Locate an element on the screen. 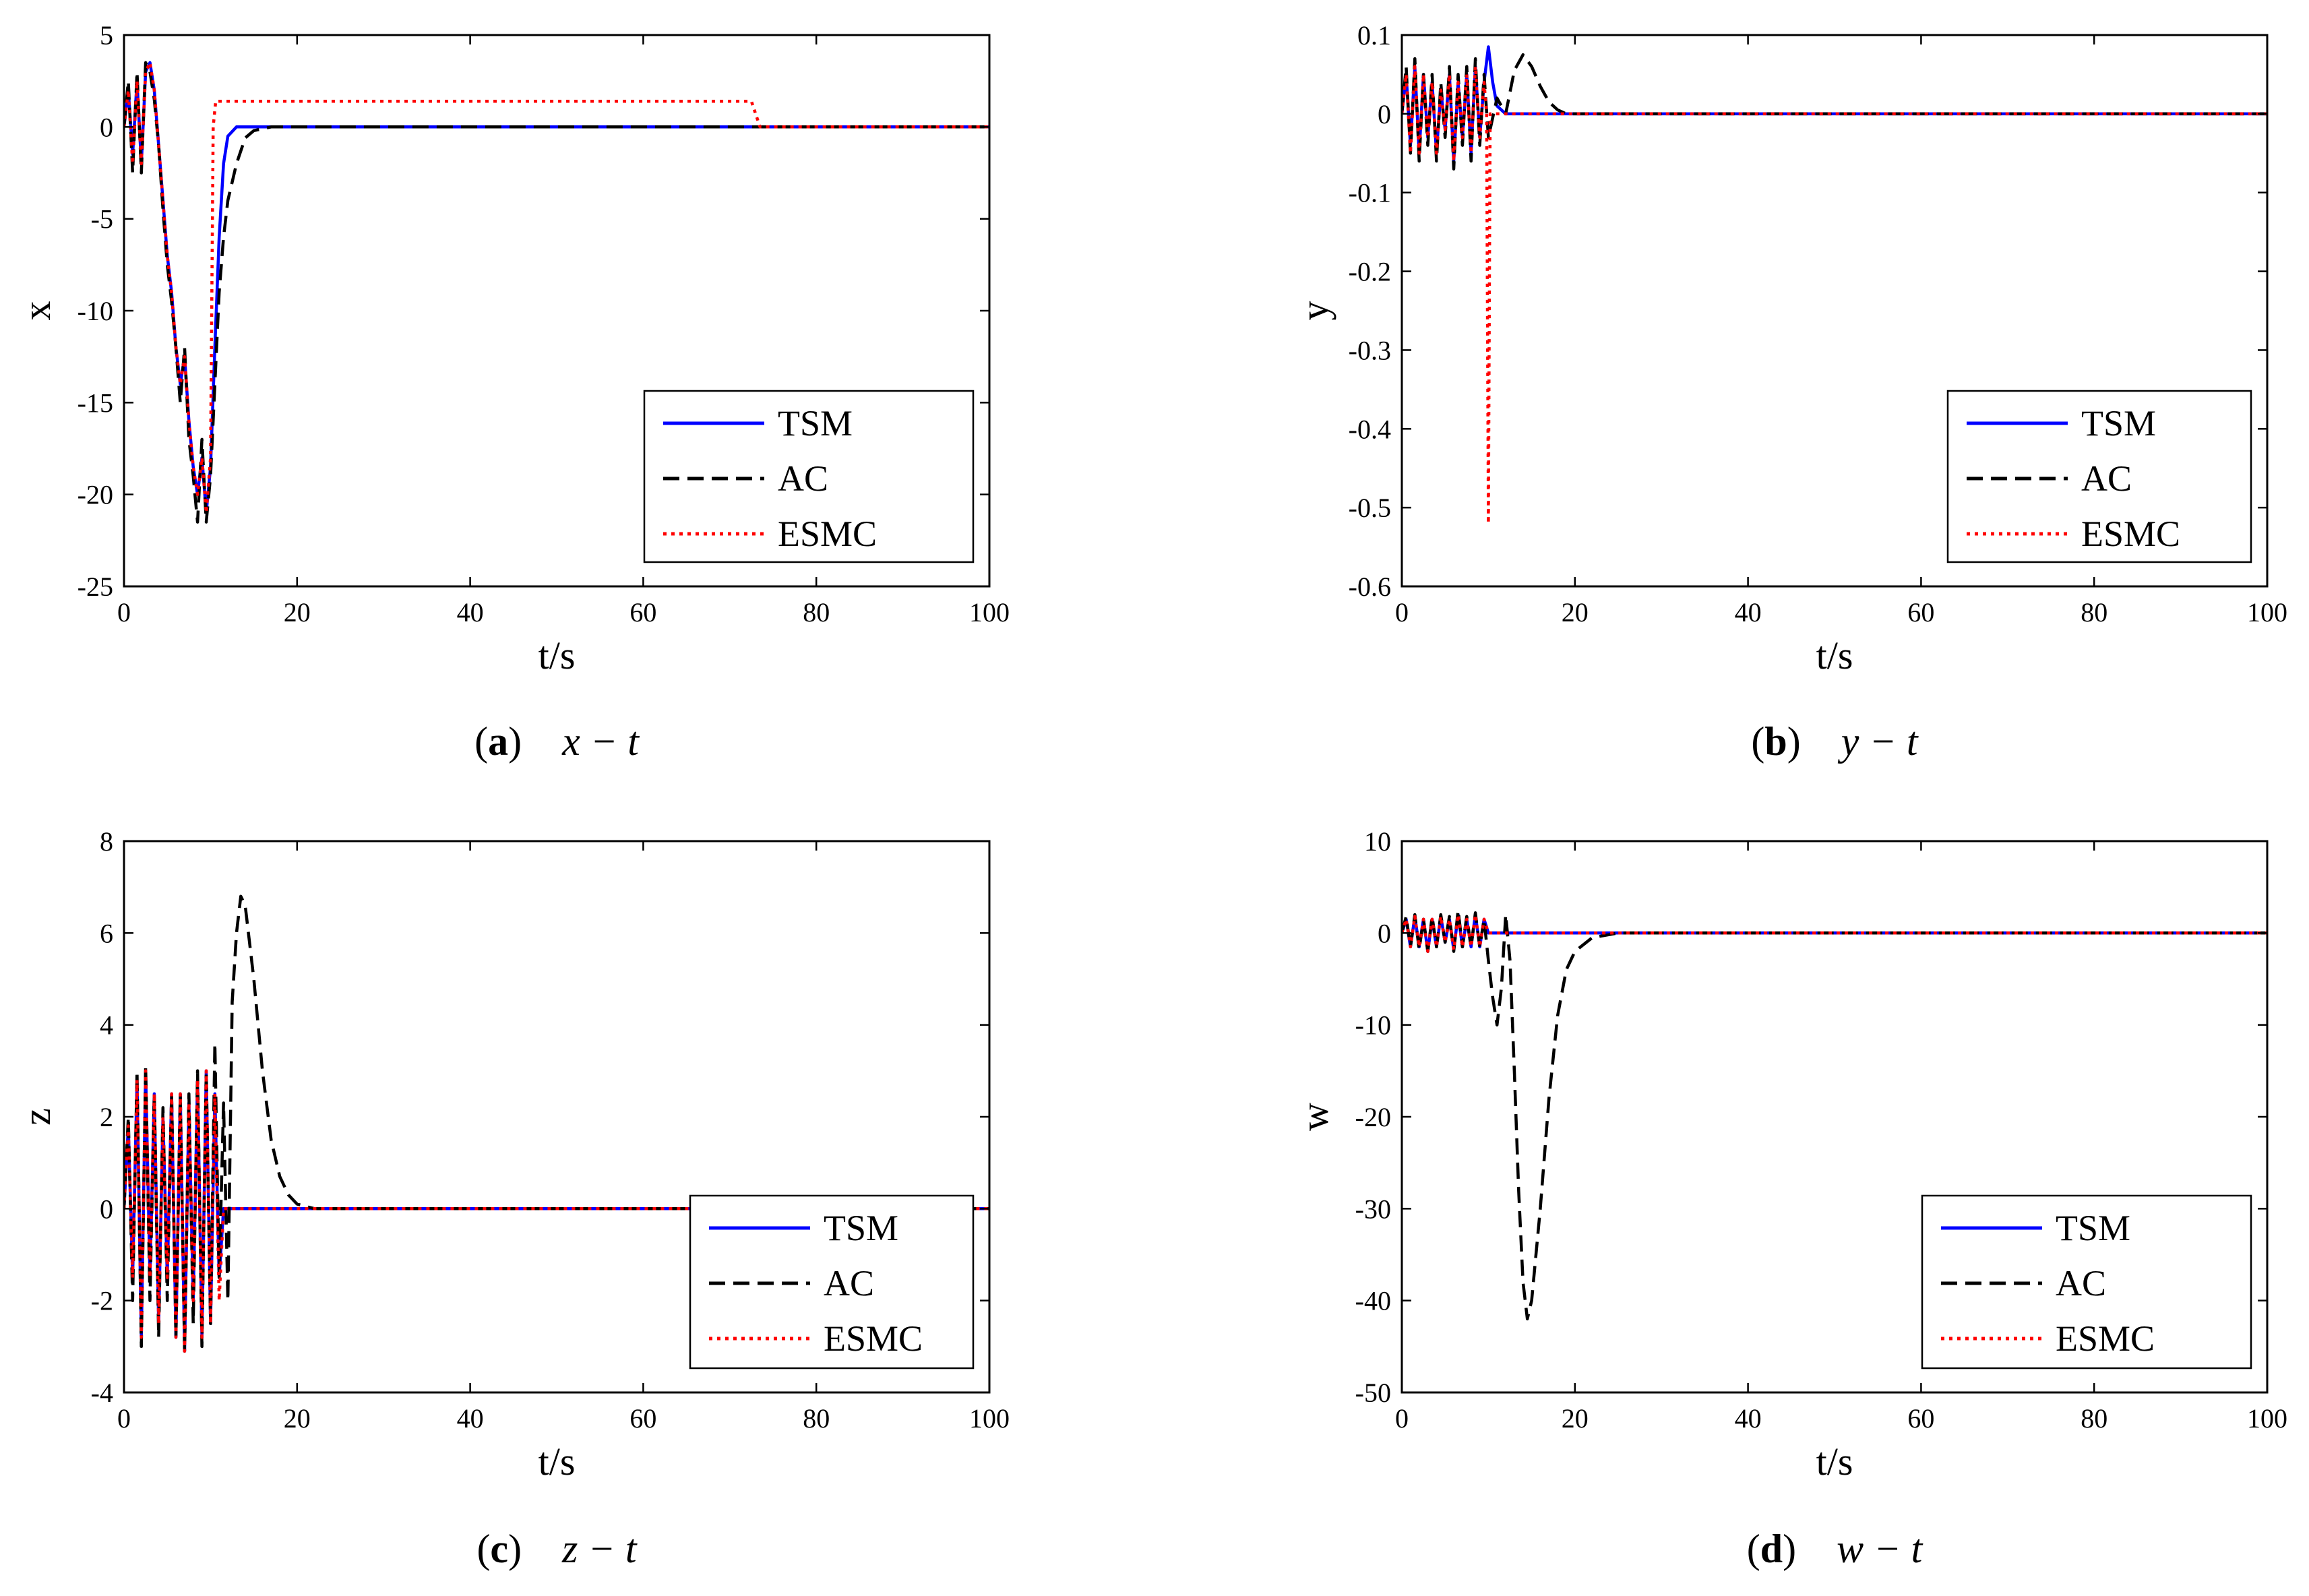  y-tick-label: -25 is located at coordinates (95, 587).